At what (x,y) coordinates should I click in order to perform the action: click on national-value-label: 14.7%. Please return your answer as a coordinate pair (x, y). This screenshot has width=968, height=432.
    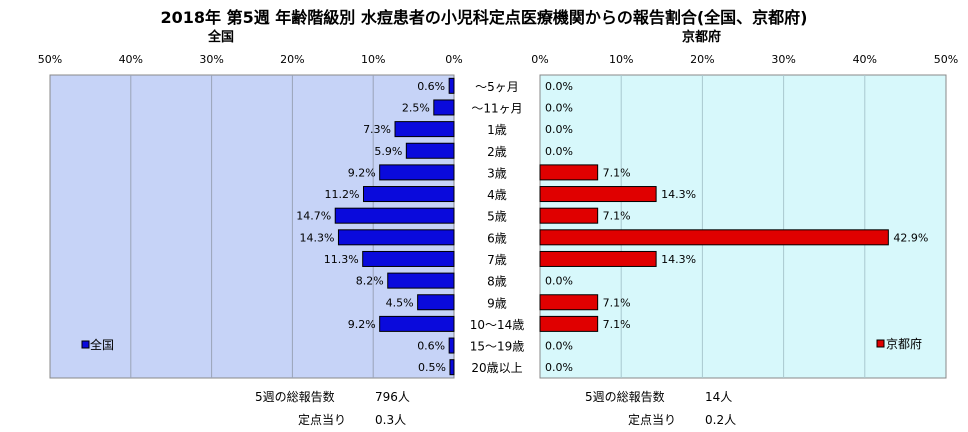
    Looking at the image, I should click on (313, 216).